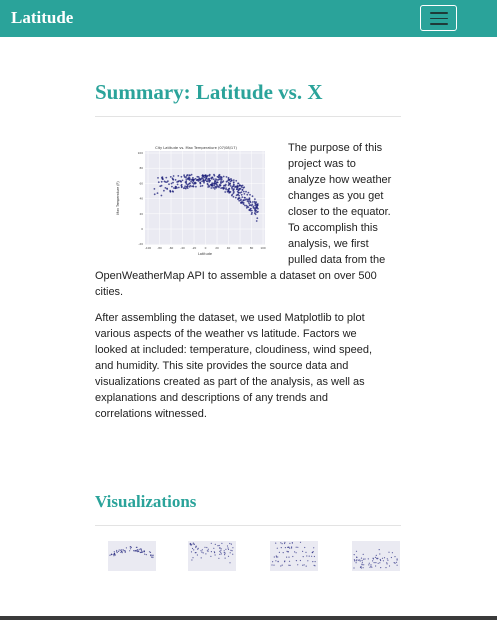  Describe the element at coordinates (209, 557) in the screenshot. I see `humidity-plot-thumbnail` at that location.